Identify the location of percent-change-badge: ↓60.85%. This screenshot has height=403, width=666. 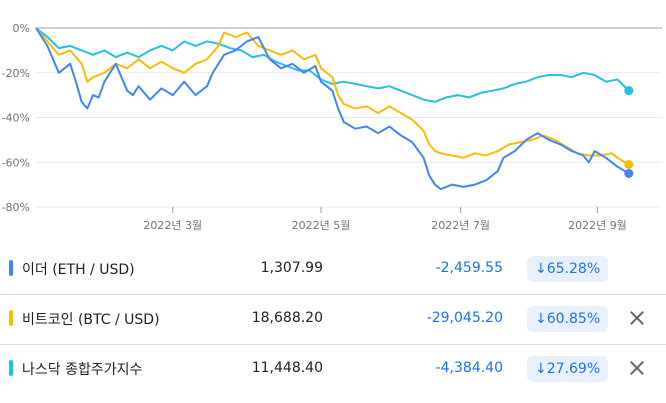
(568, 319).